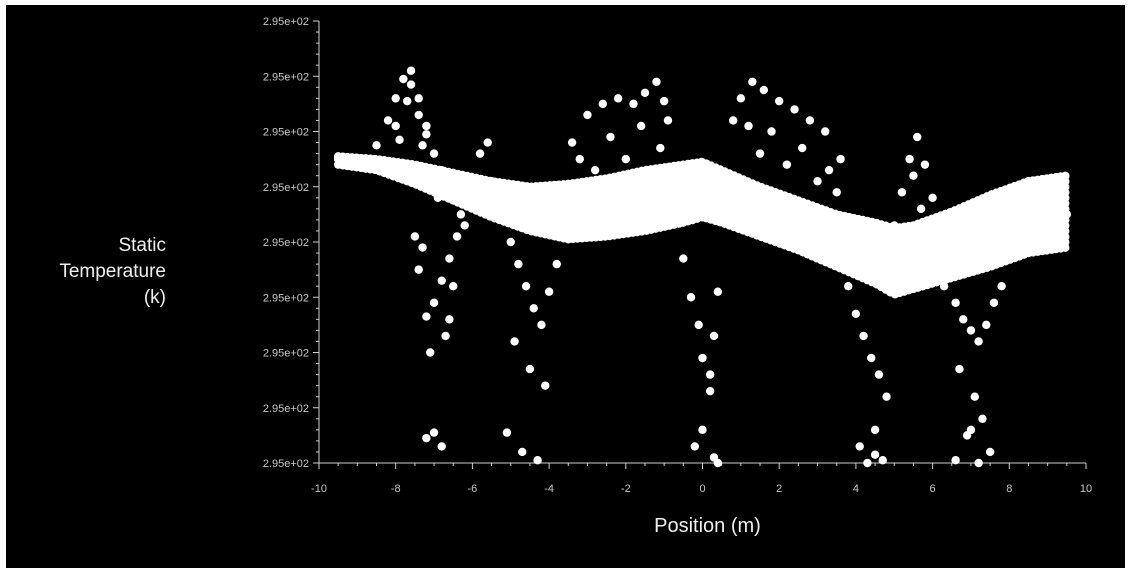 This screenshot has height=573, width=1130. Describe the element at coordinates (549, 489) in the screenshot. I see `x-tick-label: -4` at that location.